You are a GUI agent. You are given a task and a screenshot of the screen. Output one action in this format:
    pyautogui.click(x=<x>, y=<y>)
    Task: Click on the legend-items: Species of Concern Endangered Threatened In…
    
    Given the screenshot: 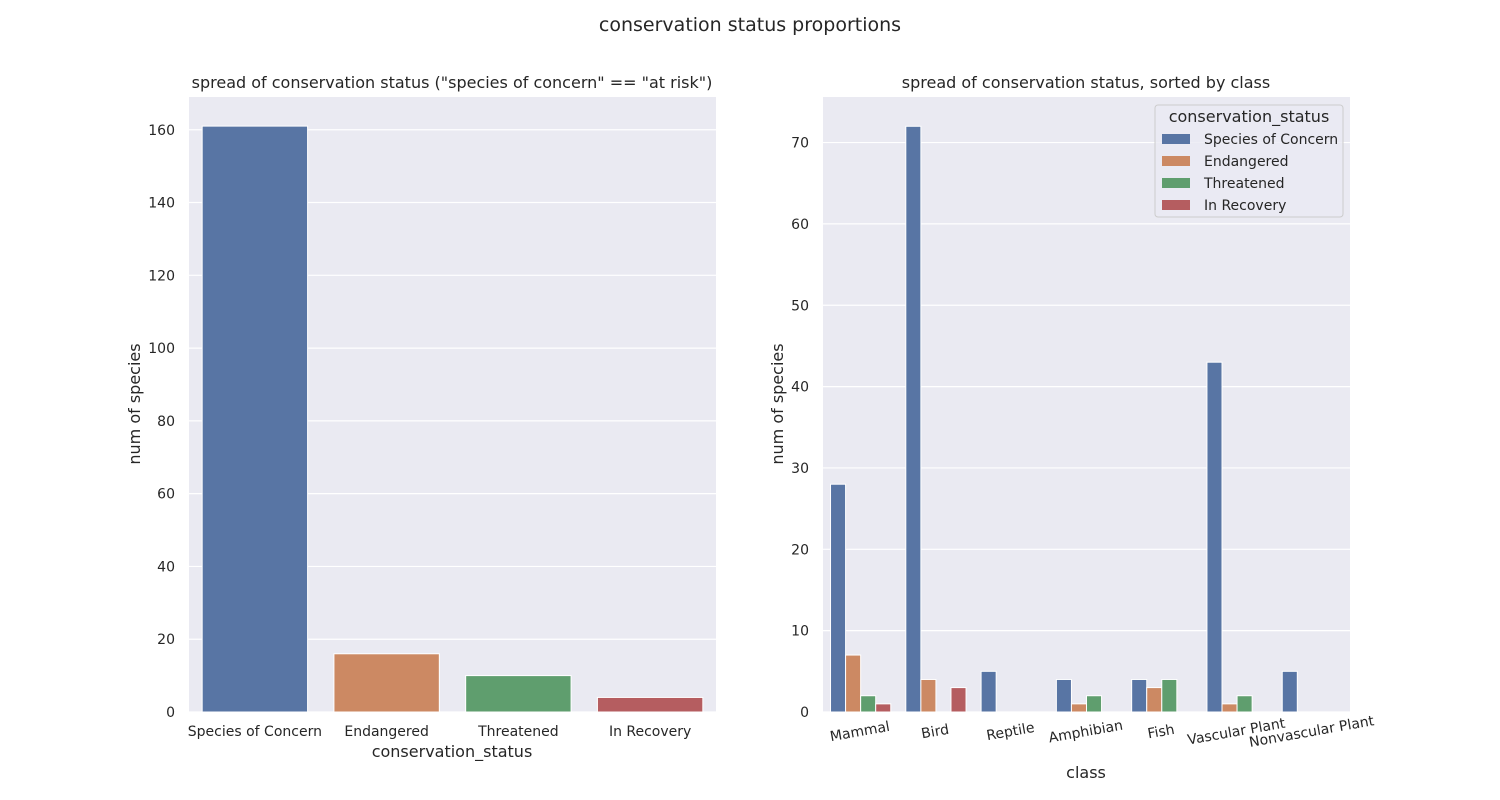 What is the action you would take?
    pyautogui.click(x=1250, y=173)
    